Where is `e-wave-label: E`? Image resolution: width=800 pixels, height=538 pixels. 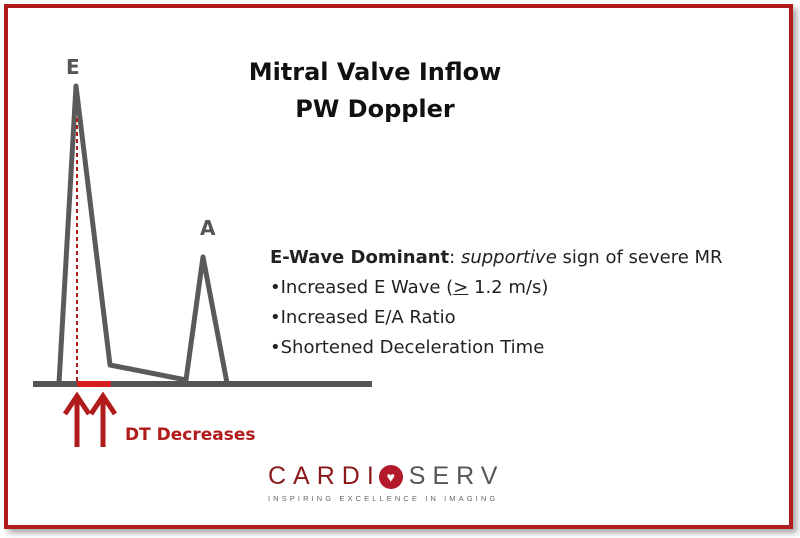 e-wave-label: E is located at coordinates (73, 67).